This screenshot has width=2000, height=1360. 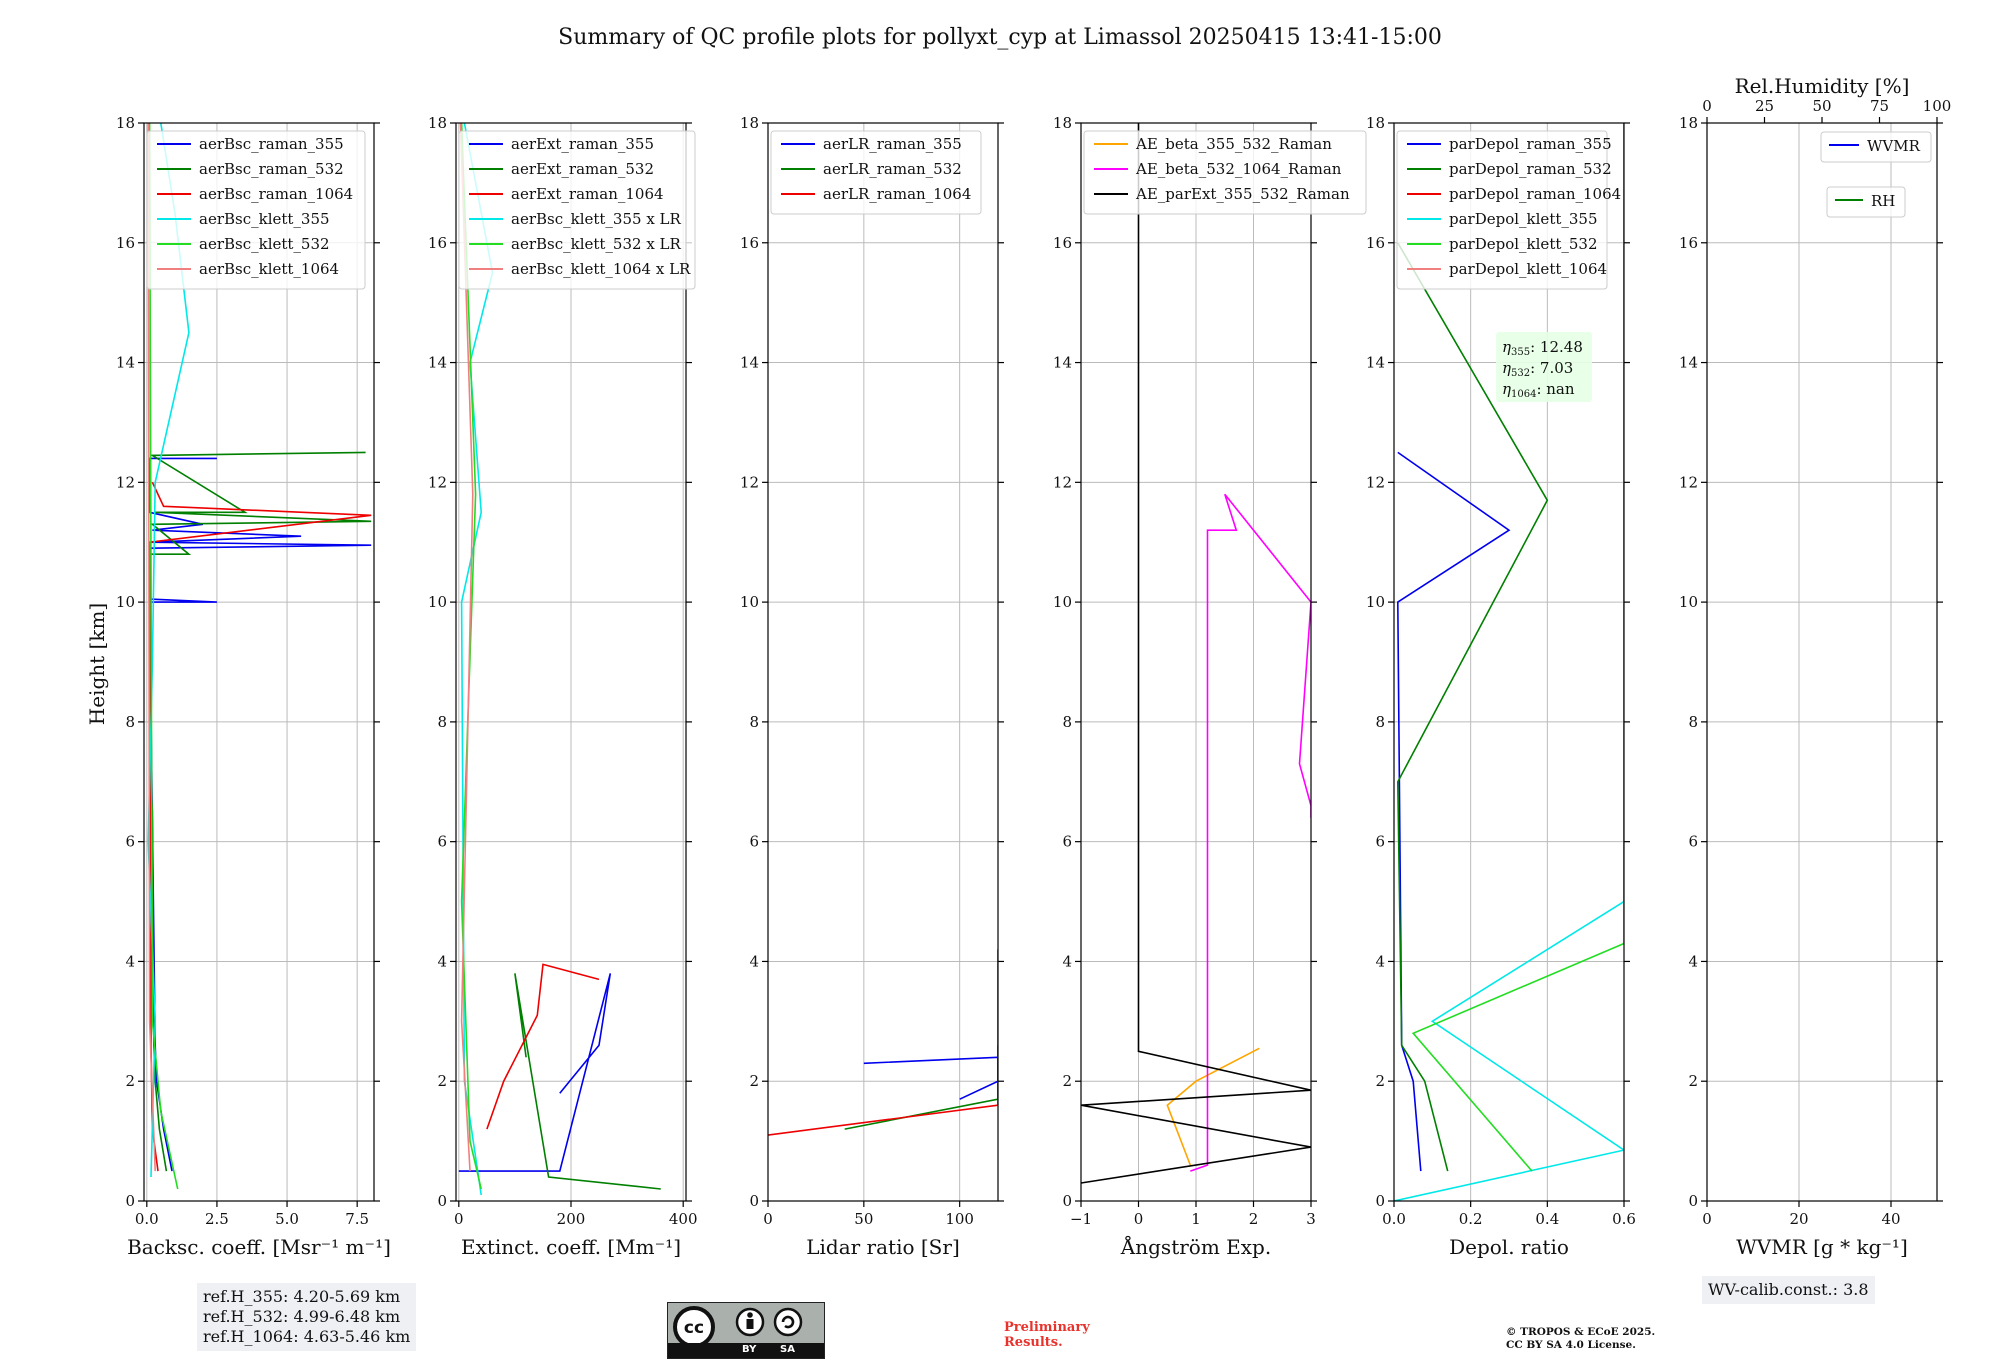 I want to click on copyright-line2: CC BY SA 4.0 License., so click(x=1571, y=1345).